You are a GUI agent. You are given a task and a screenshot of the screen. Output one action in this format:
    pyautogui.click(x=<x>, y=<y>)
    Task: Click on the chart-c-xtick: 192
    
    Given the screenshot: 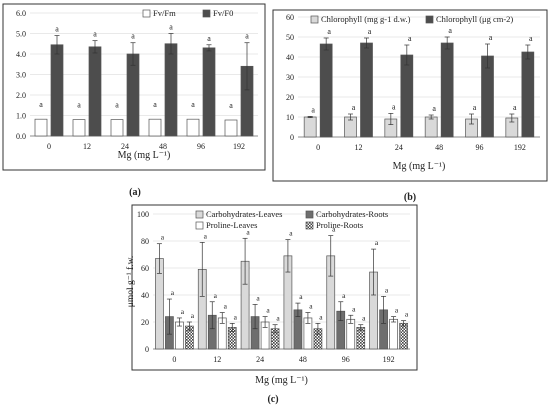 What is the action you would take?
    pyautogui.click(x=389, y=359)
    